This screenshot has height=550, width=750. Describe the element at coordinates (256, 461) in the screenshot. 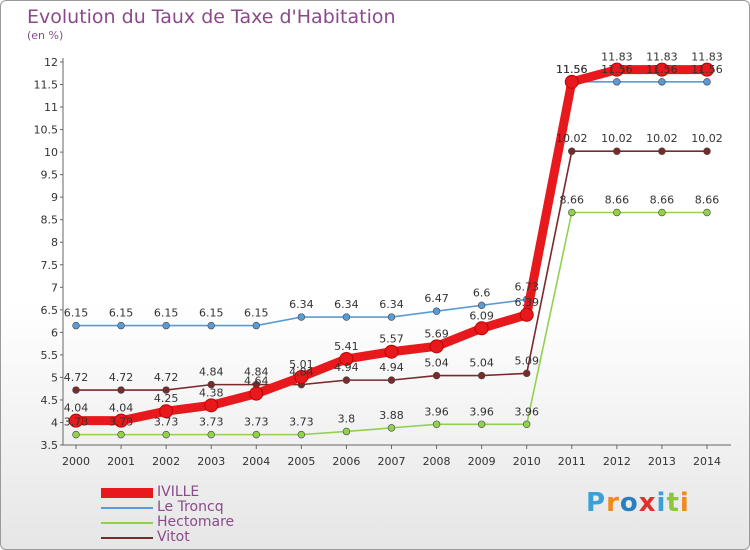

I see `x-tick-label: 2004` at that location.